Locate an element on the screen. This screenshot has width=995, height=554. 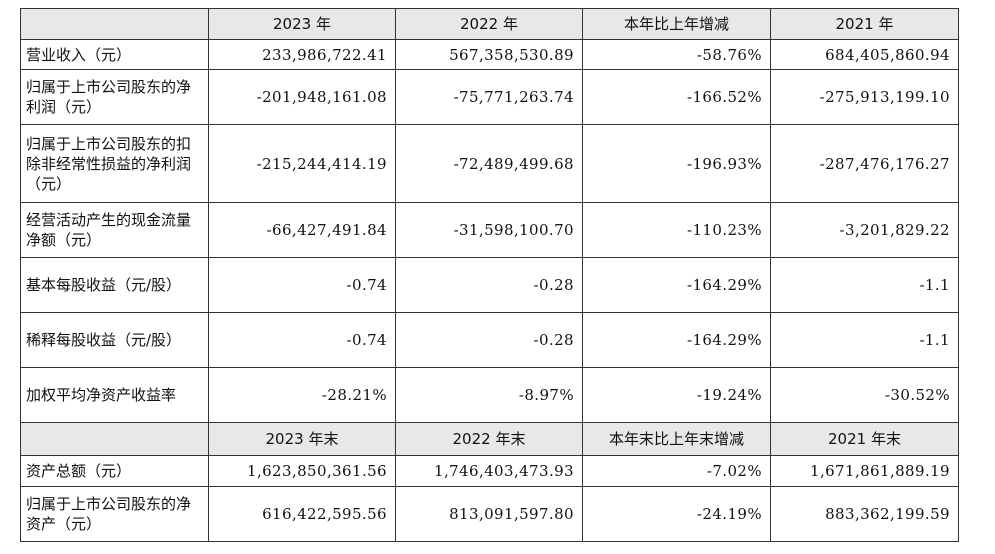
row-label-total-assets: 资产总额（元） is located at coordinates (114, 471).